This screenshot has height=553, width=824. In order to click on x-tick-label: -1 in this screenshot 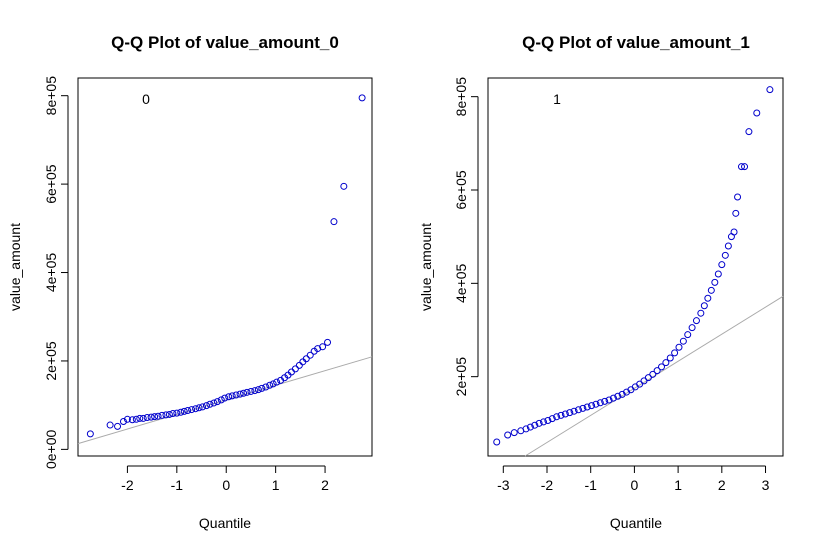, I will do `click(177, 485)`.